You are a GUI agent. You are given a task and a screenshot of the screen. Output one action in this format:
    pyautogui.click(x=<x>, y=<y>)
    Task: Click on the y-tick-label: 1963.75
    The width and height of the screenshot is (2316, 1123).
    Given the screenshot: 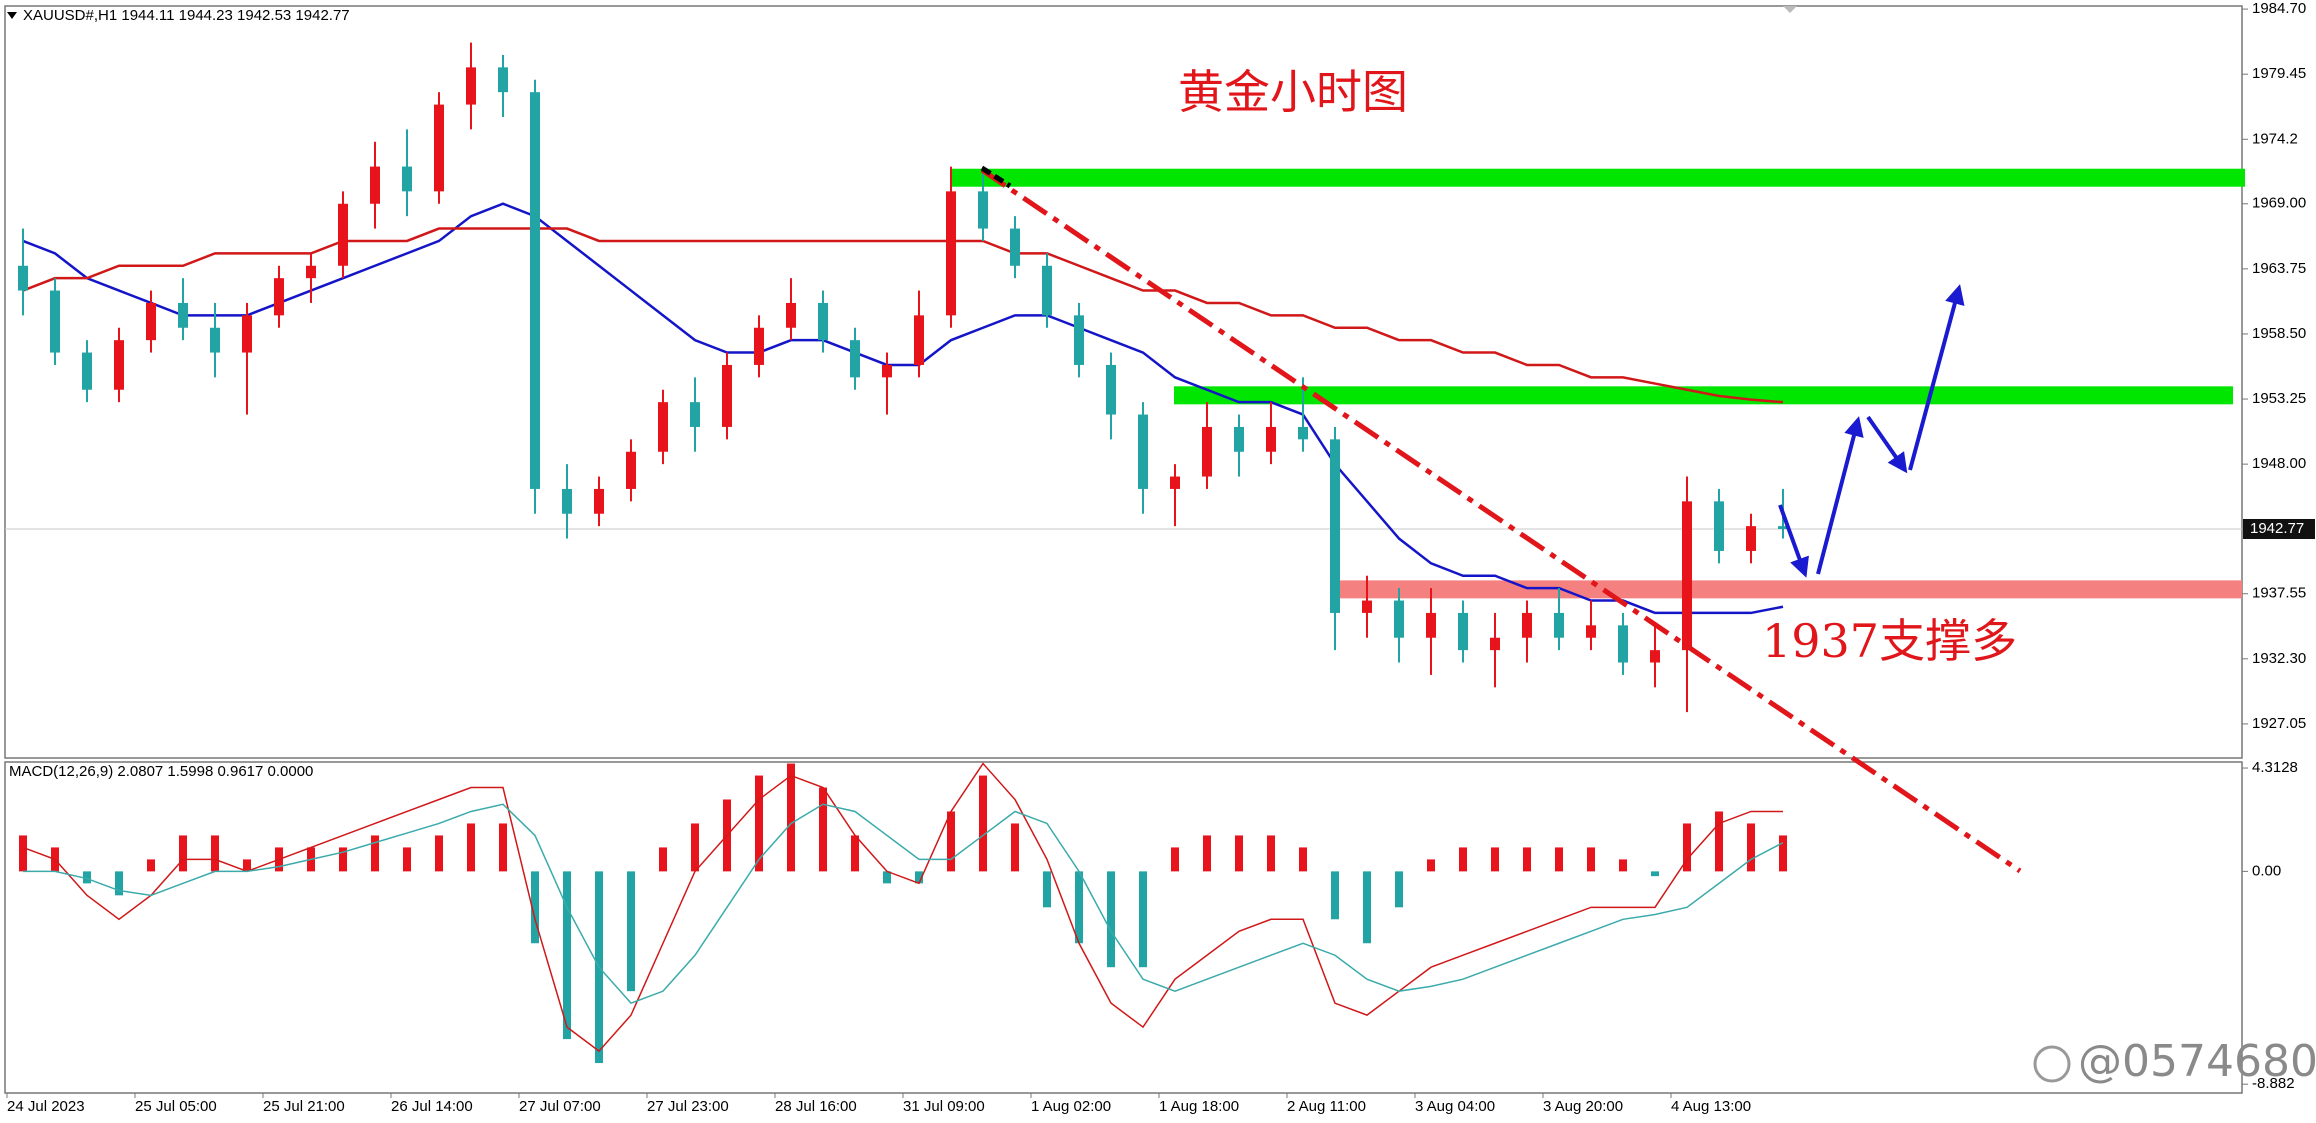 What is the action you would take?
    pyautogui.click(x=2279, y=268)
    